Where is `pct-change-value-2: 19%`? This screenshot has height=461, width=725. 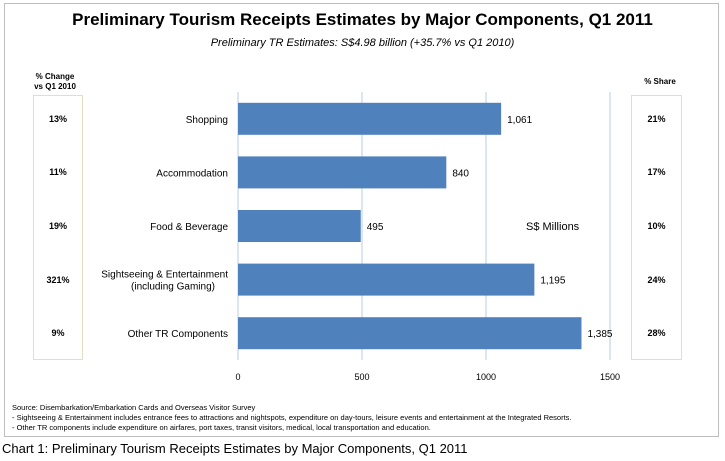
pct-change-value-2: 19% is located at coordinates (57, 226).